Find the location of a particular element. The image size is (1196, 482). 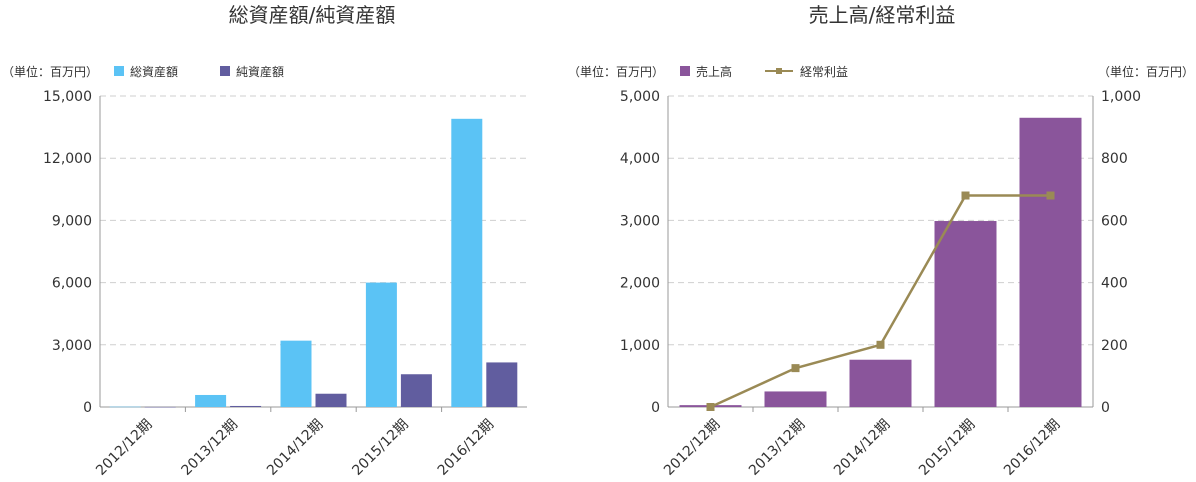

chart1-y-tick-label: 6,000 is located at coordinates (72, 284).